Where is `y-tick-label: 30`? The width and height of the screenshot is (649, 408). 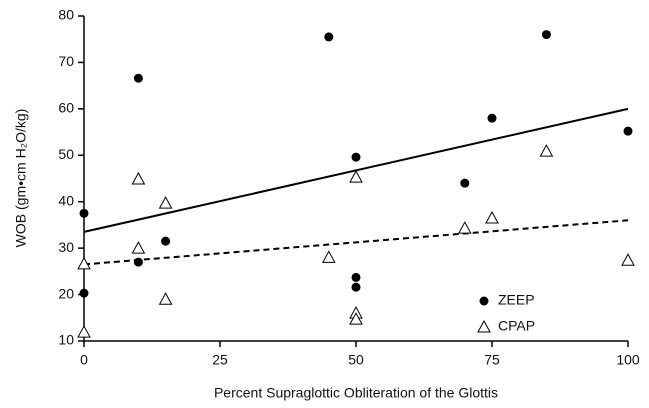 y-tick-label: 30 is located at coordinates (66, 247).